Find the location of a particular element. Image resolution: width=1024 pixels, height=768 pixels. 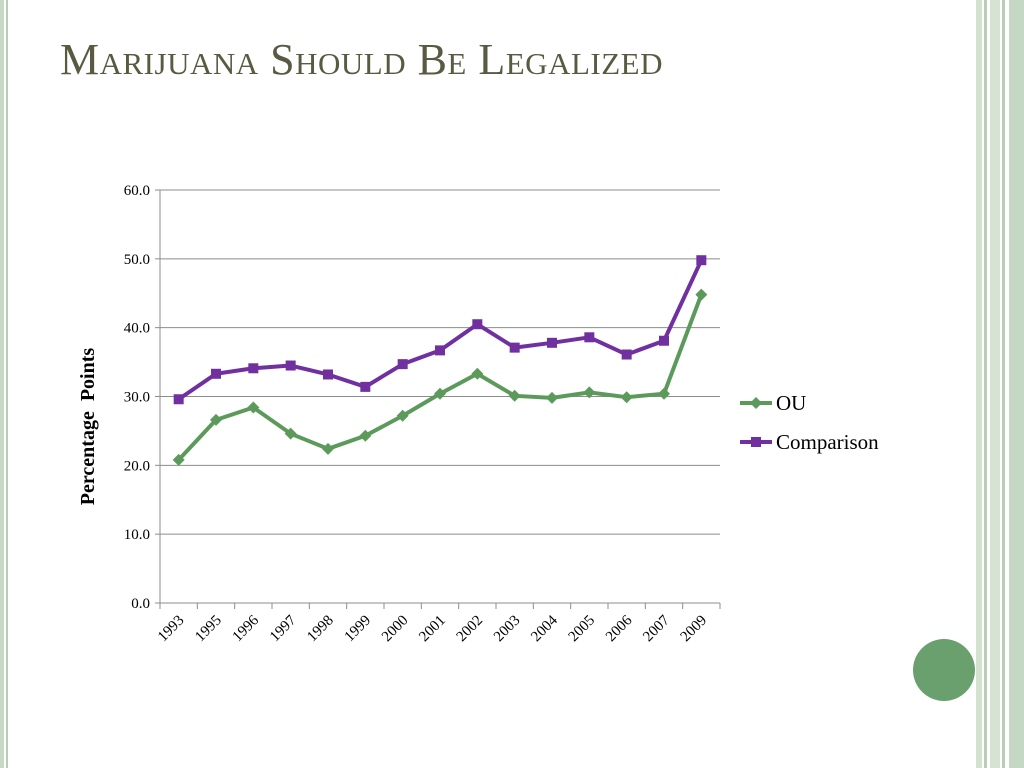

y-tick-label: 50.0 is located at coordinates (137, 260).